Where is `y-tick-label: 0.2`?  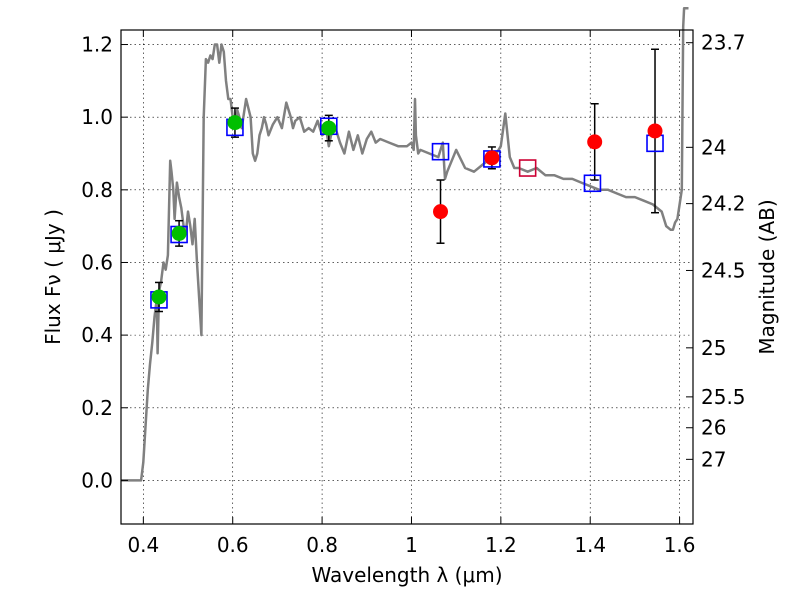 y-tick-label: 0.2 is located at coordinates (97, 408).